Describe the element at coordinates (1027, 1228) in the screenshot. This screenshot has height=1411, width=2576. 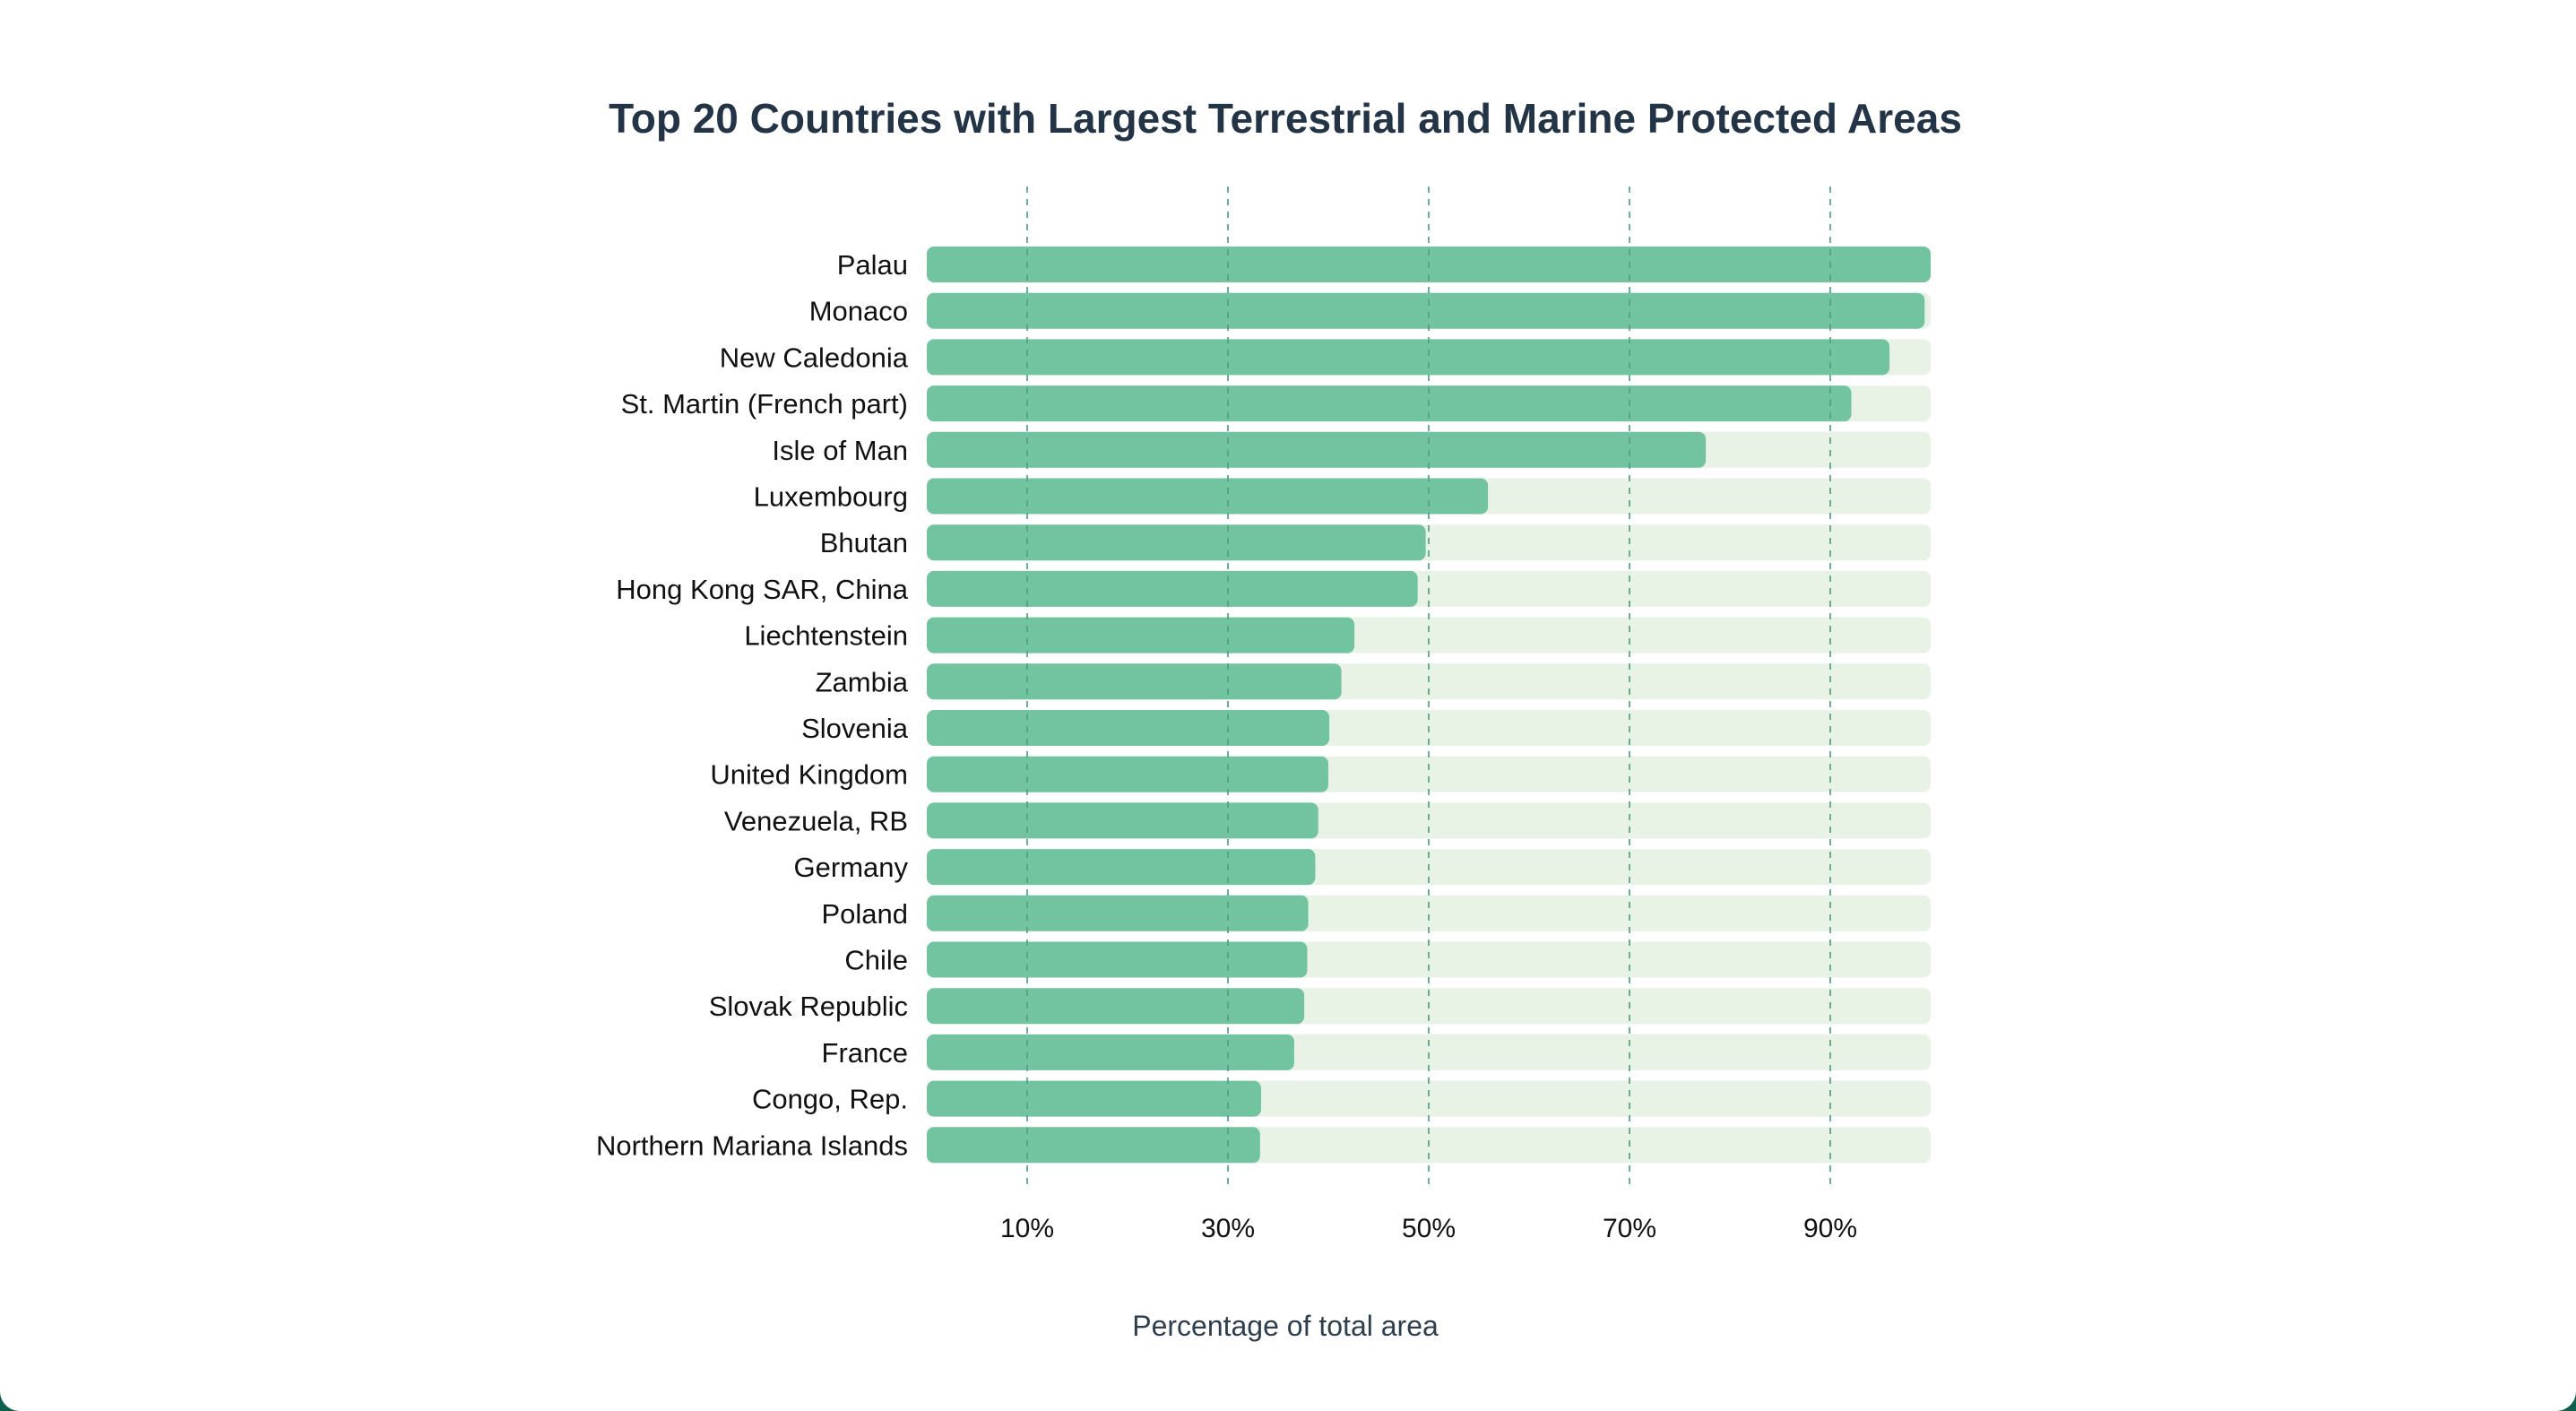
I see `x-tick-label: 10%` at that location.